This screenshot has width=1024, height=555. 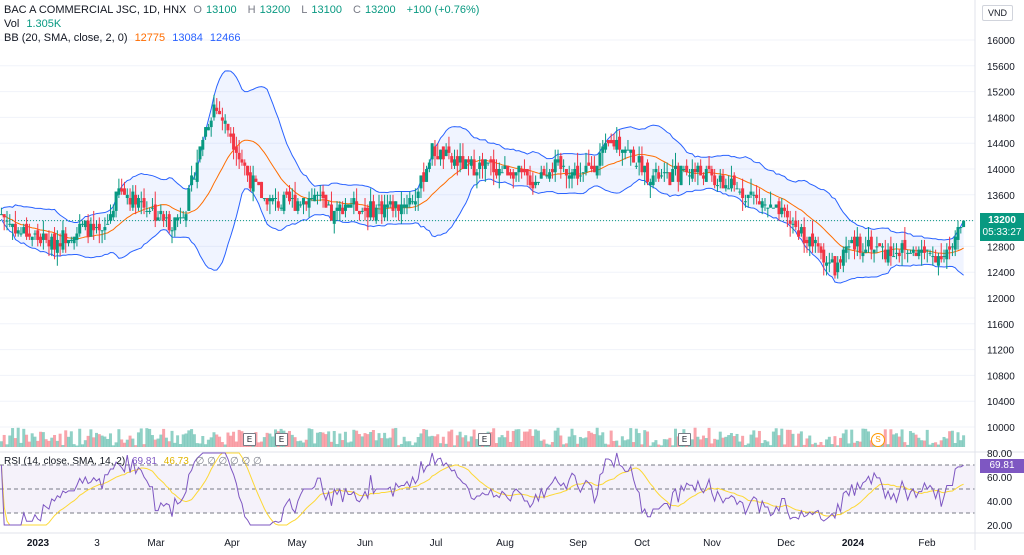 I want to click on close-label: C, so click(x=357, y=10).